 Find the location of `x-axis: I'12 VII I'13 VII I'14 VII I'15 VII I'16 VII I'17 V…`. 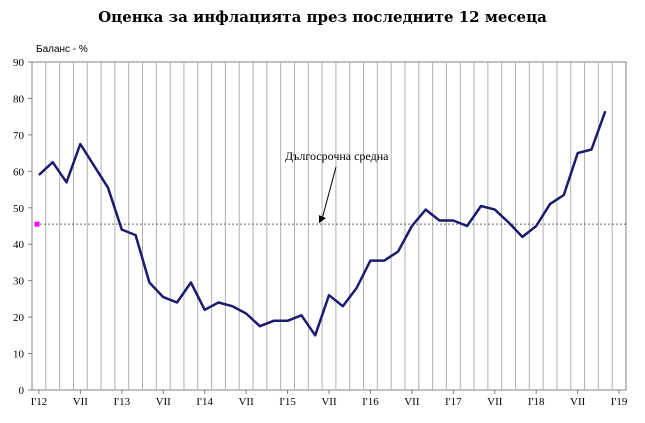

x-axis: I'12 VII I'13 VII I'14 VII I'15 VII I'16 VII I'17 V… is located at coordinates (329, 399).